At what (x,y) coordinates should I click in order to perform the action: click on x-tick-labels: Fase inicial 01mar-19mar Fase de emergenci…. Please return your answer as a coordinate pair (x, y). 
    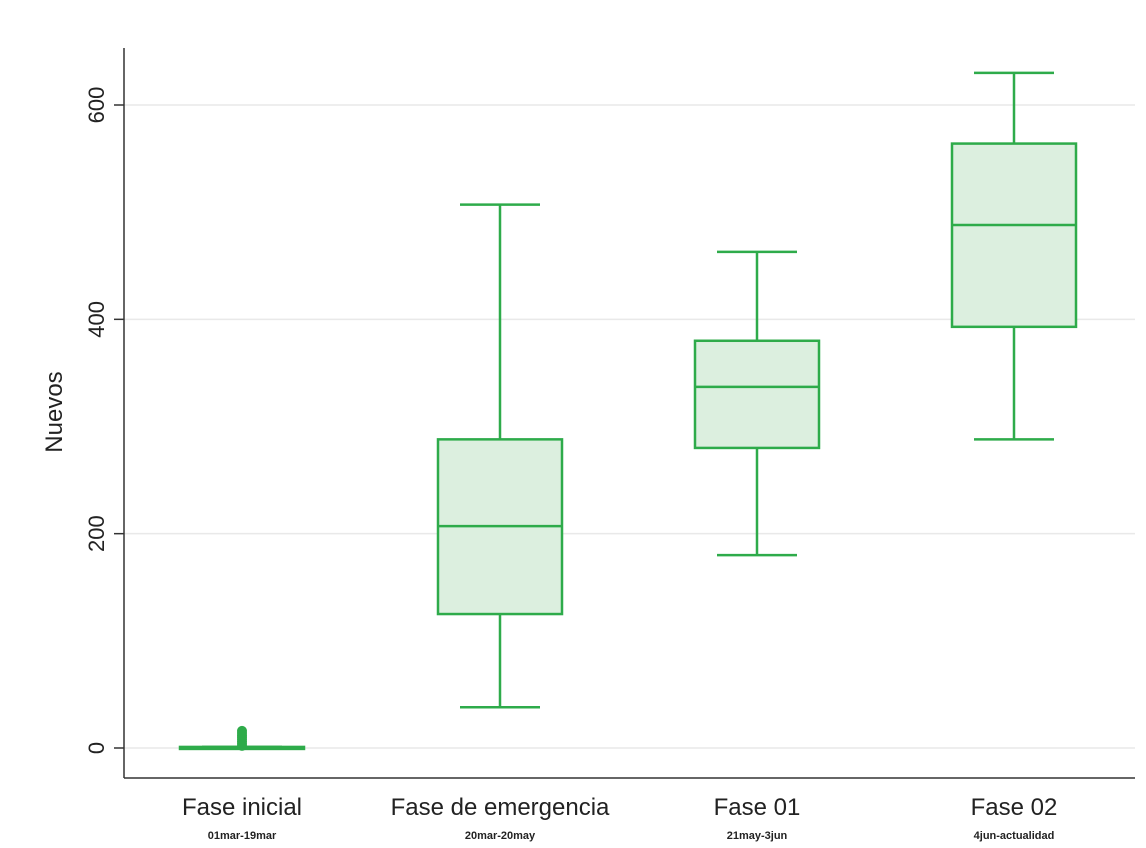
    Looking at the image, I should click on (619, 818).